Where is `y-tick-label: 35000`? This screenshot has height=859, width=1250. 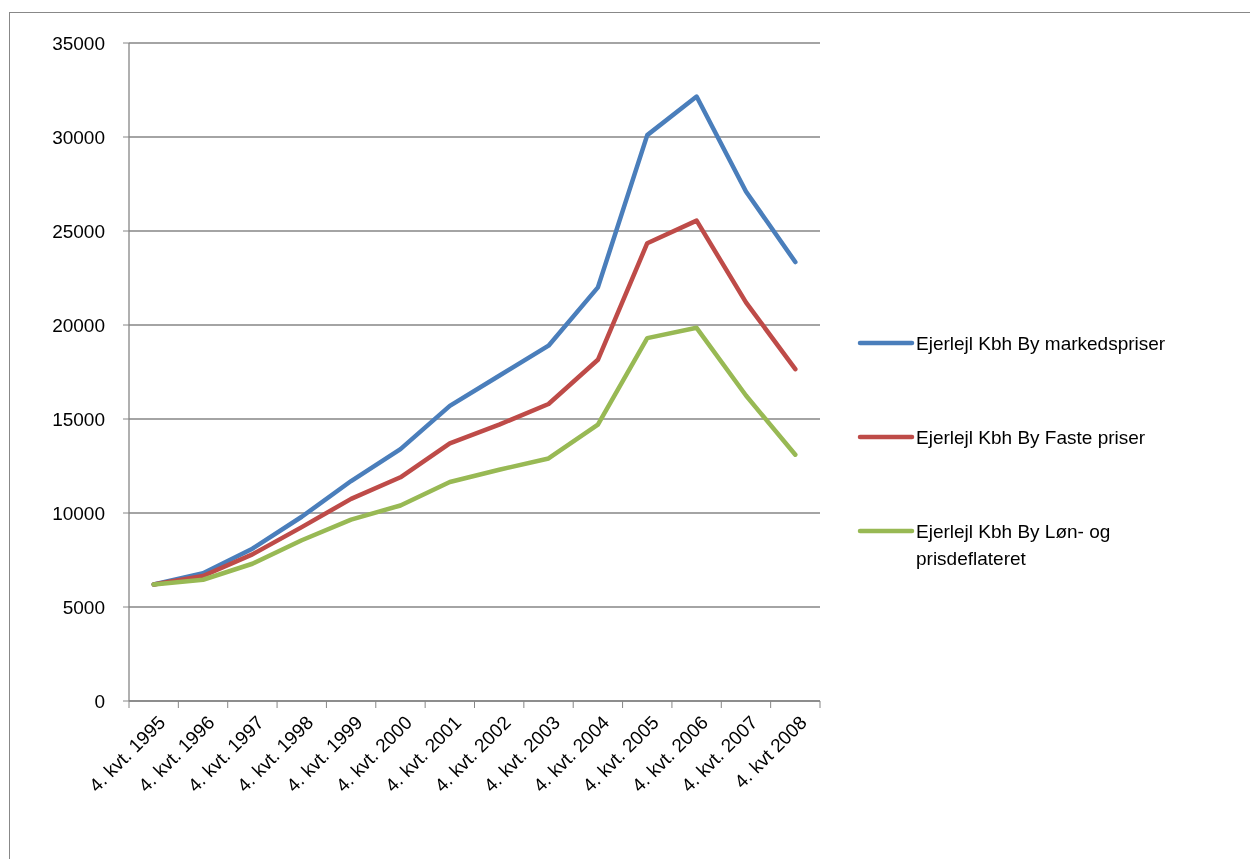 y-tick-label: 35000 is located at coordinates (78, 43).